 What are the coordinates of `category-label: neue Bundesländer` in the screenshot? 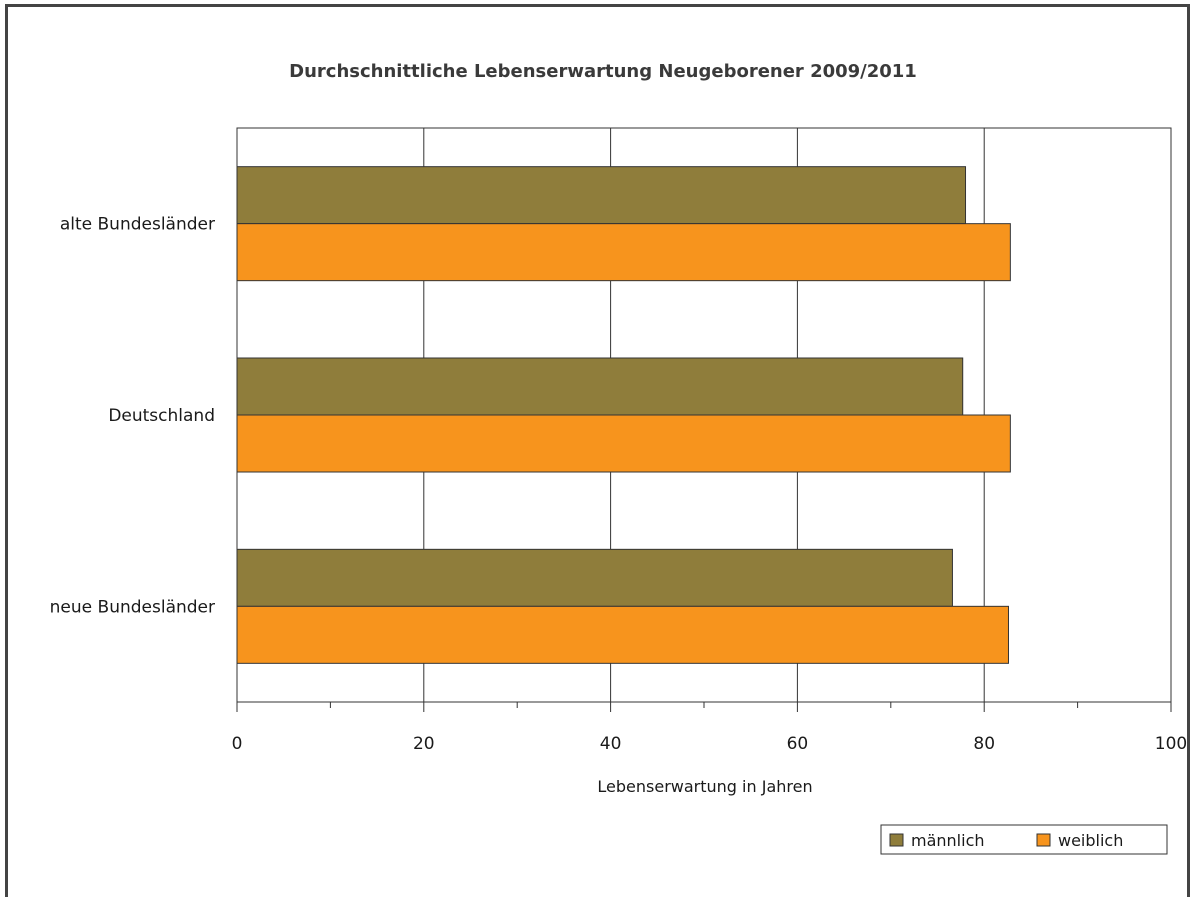 It's located at (132, 607).